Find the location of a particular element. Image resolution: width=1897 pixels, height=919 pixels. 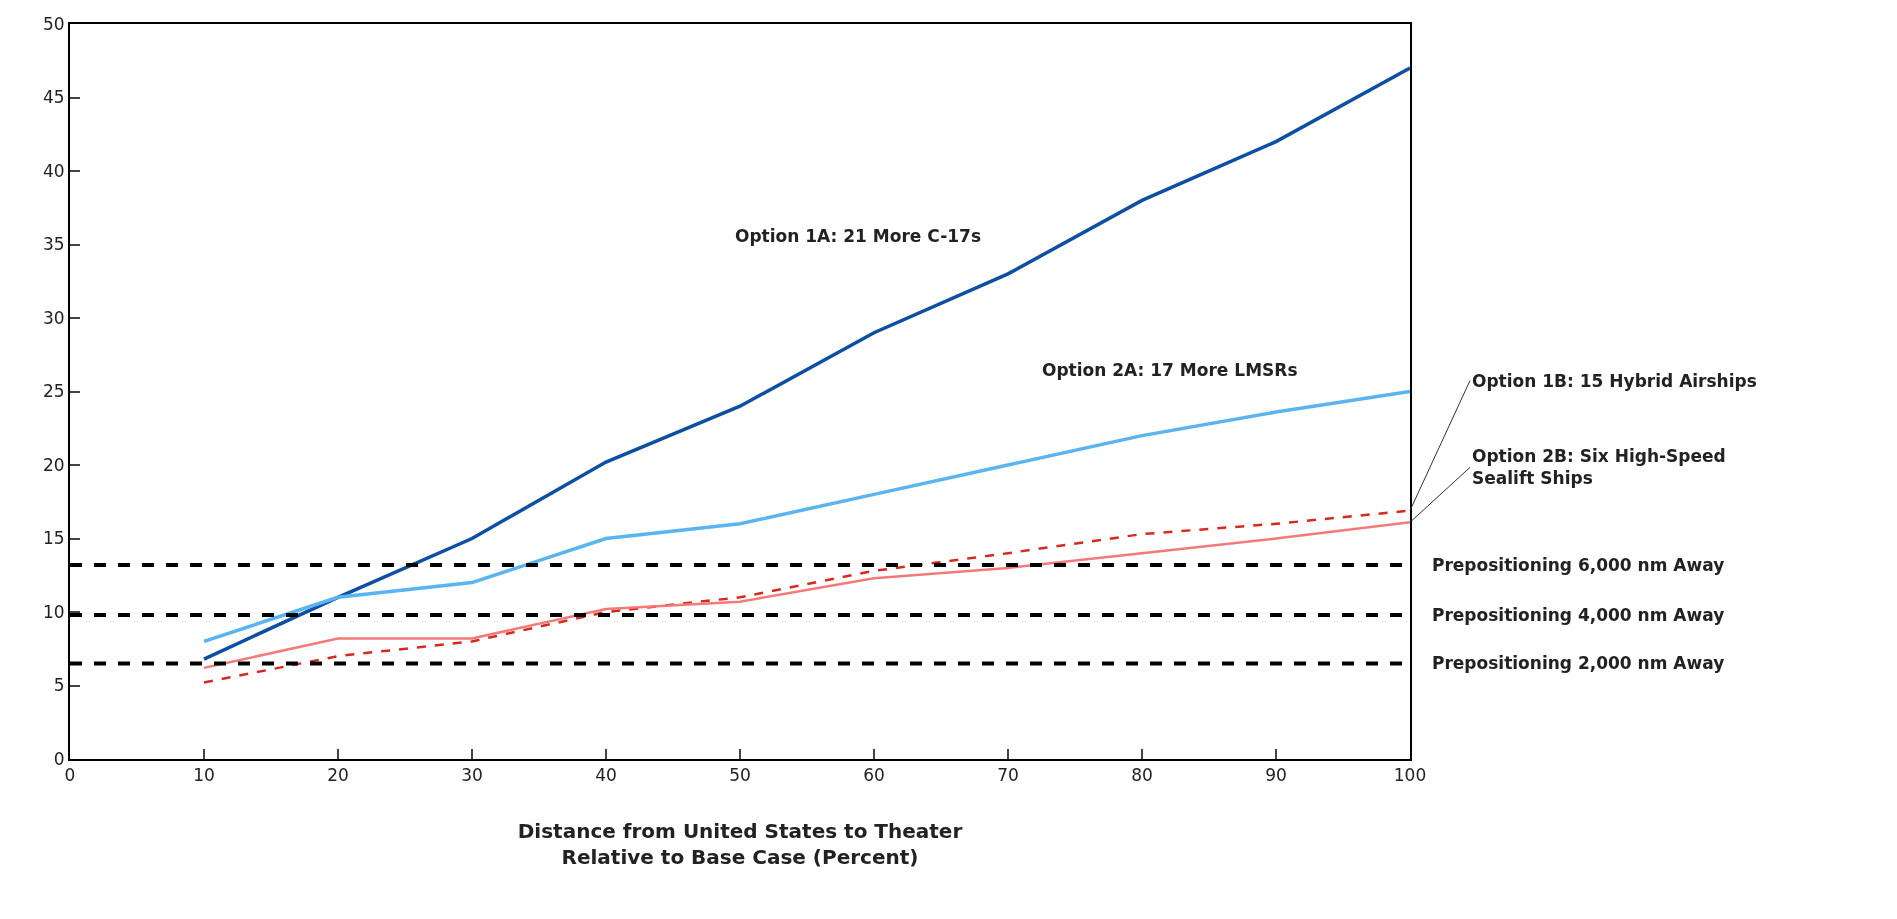

y-tick-label: 10 is located at coordinates (53, 611).